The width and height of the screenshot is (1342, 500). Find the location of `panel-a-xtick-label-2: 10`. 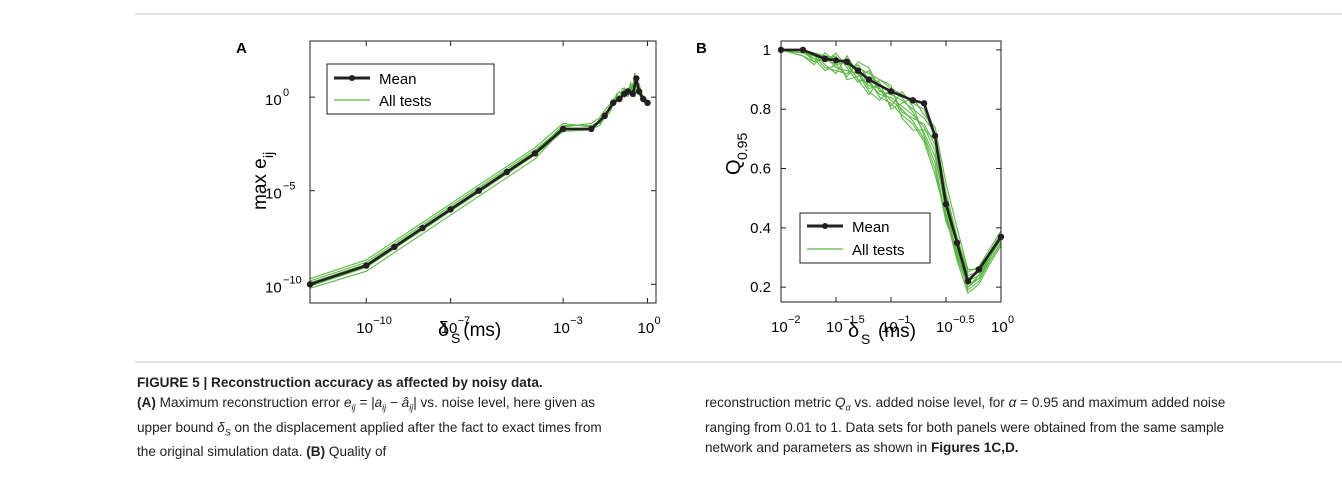

panel-a-xtick-label-2: 10 is located at coordinates (561, 328).